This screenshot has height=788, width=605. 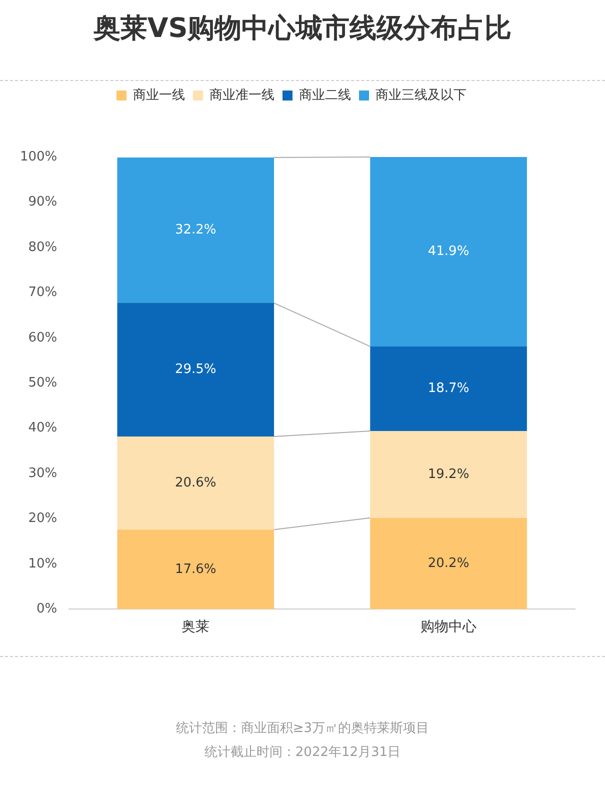 What do you see at coordinates (47, 609) in the screenshot?
I see `y-tick-label: 0%` at bounding box center [47, 609].